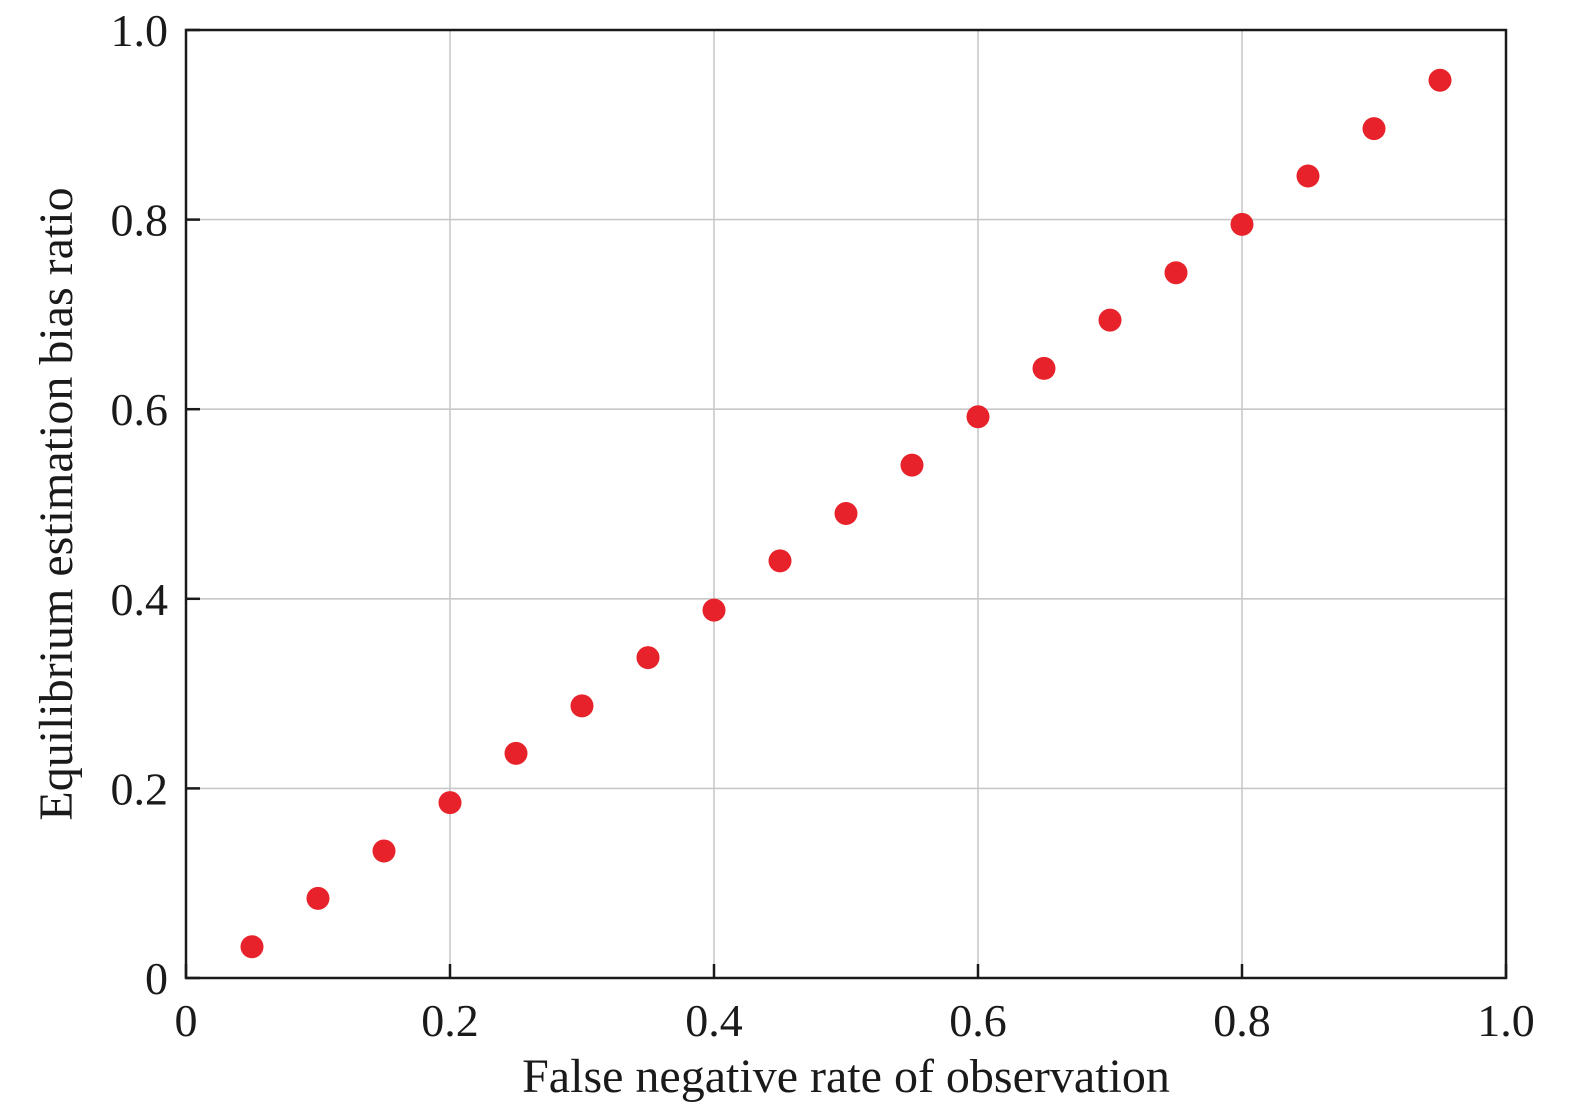 This screenshot has height=1114, width=1575. Describe the element at coordinates (186, 1020) in the screenshot. I see `x-tick-label: 0` at that location.